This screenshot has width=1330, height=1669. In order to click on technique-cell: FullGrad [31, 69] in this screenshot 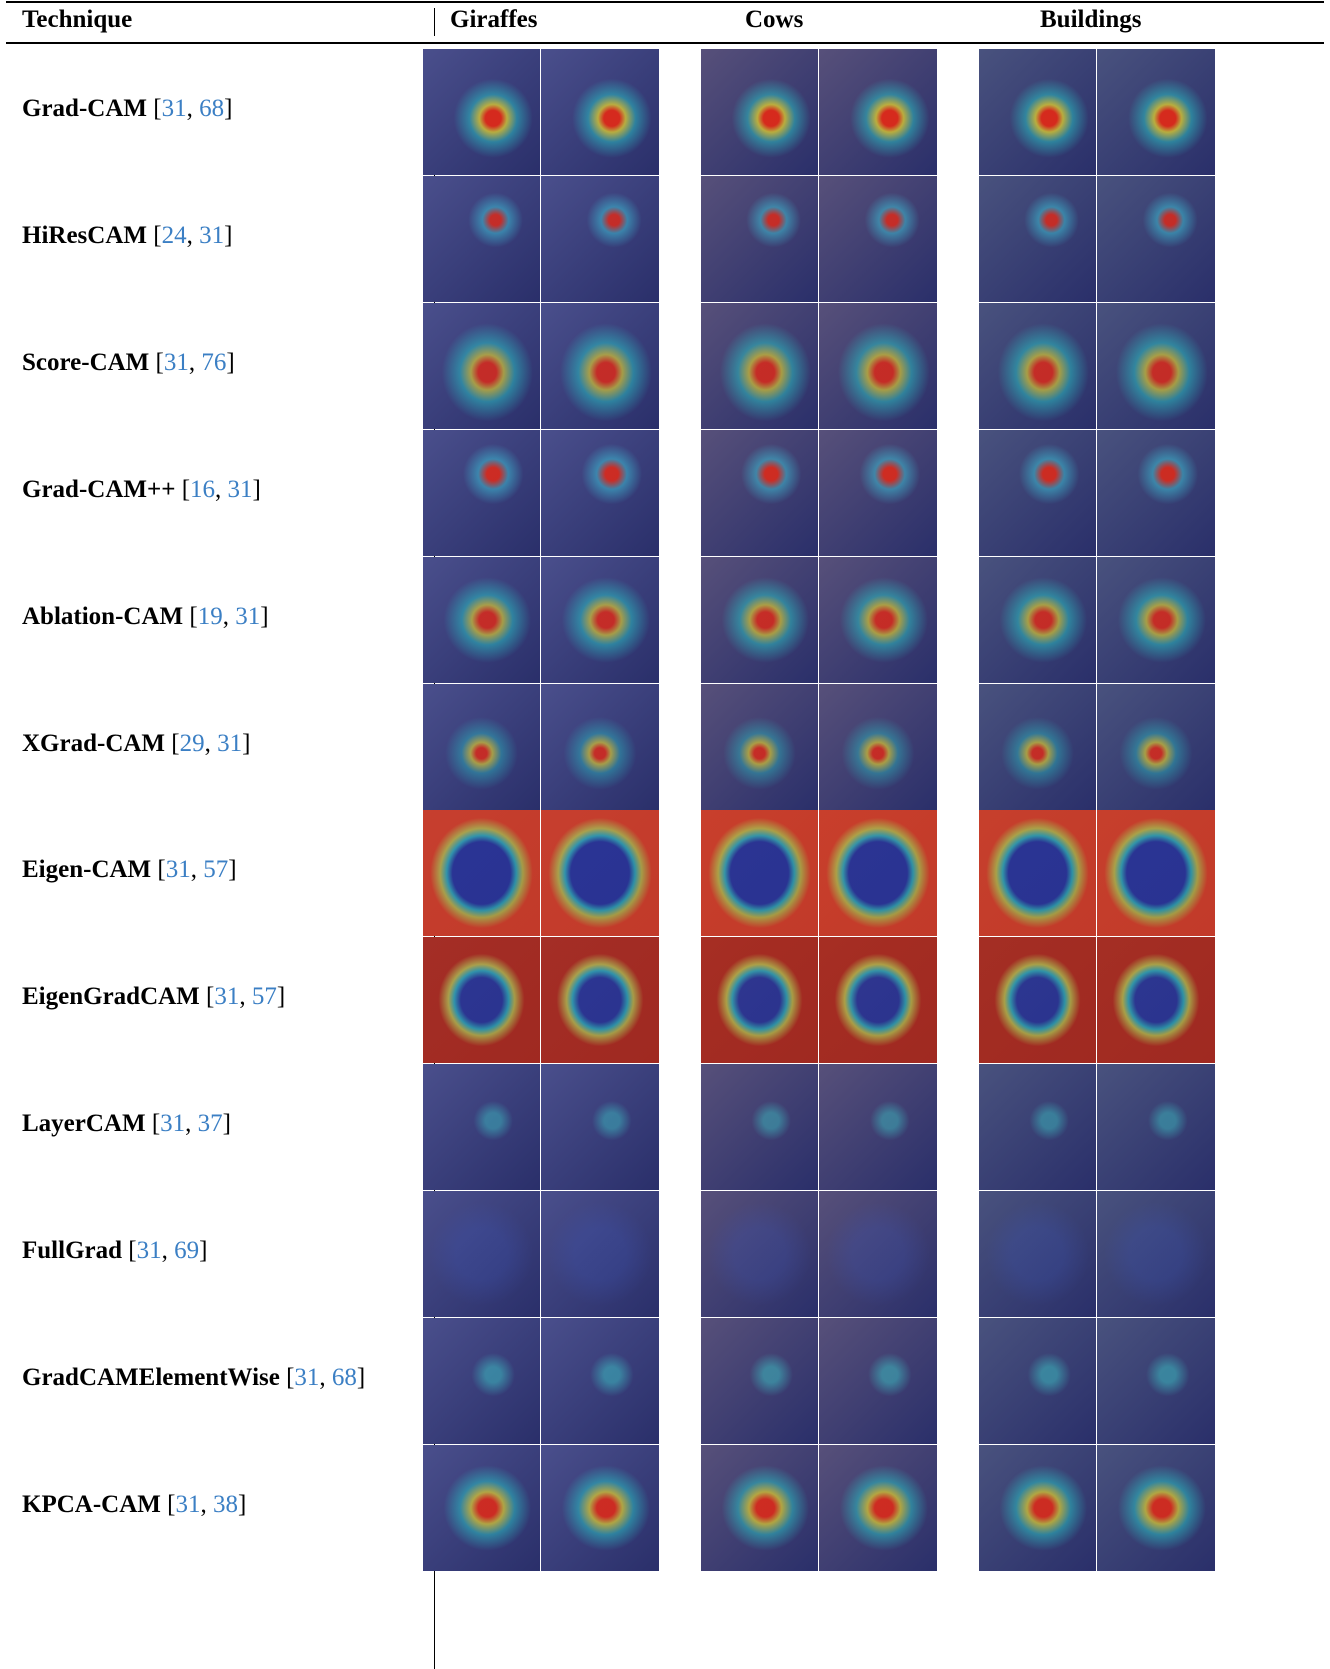, I will do `click(114, 1251)`.